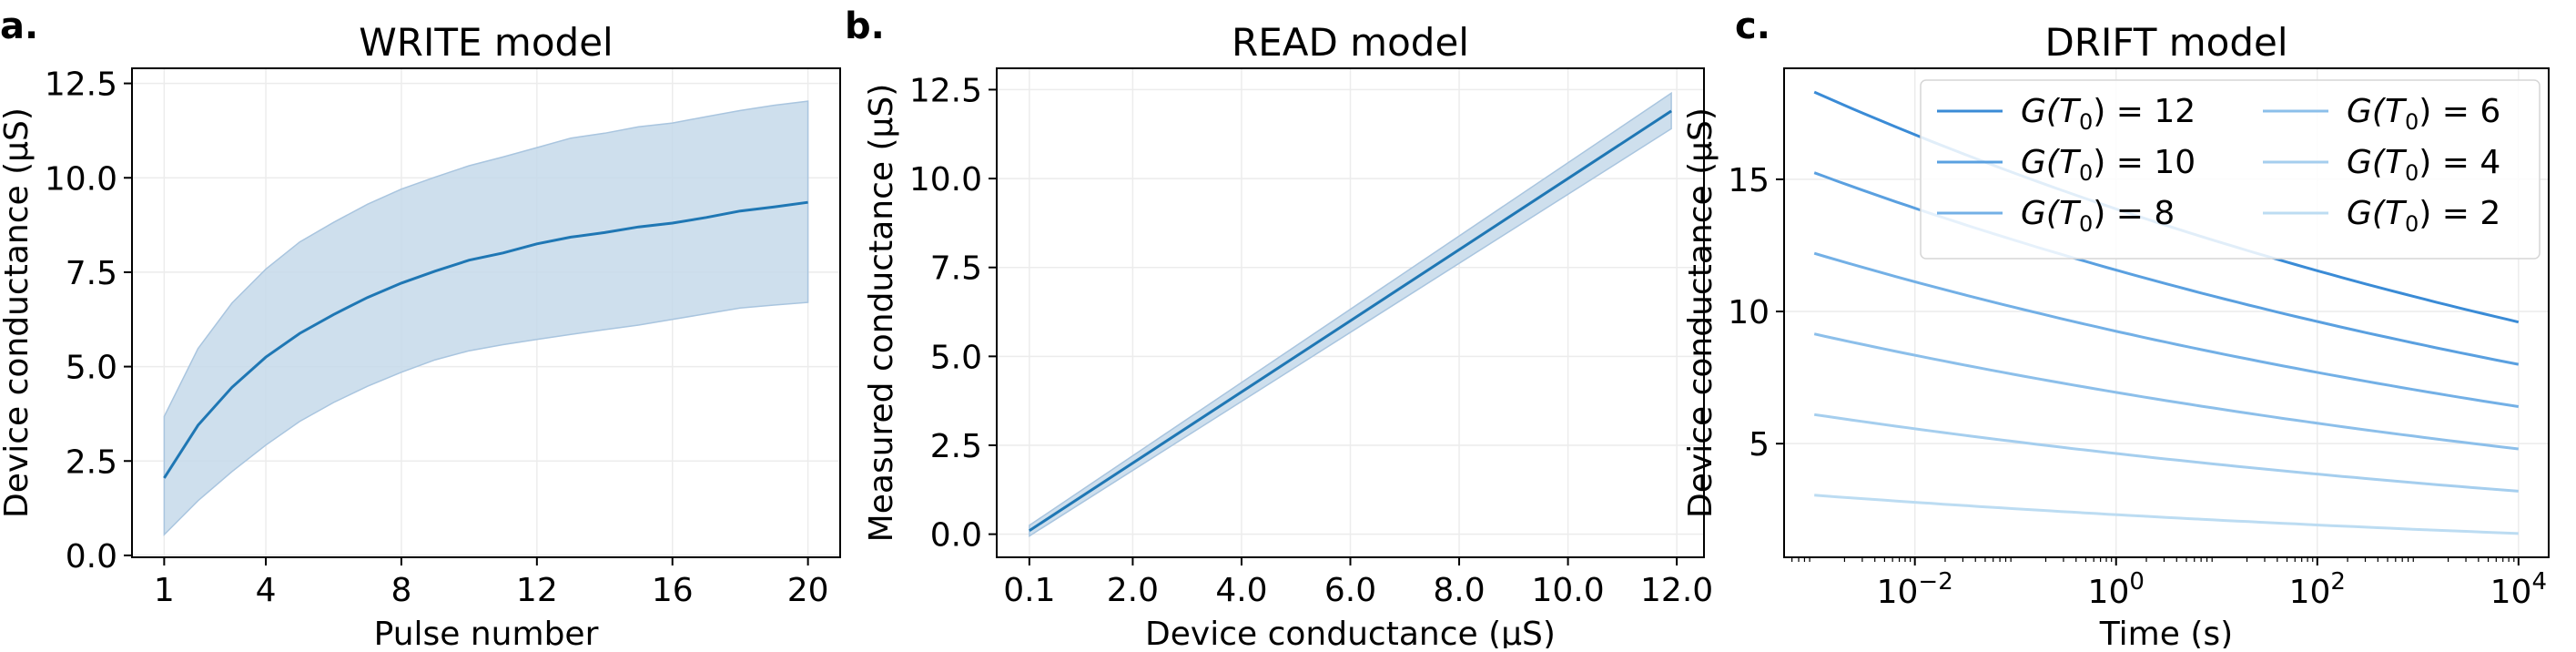  I want to click on x-tick-label: 10⁰, so click(2116, 590).